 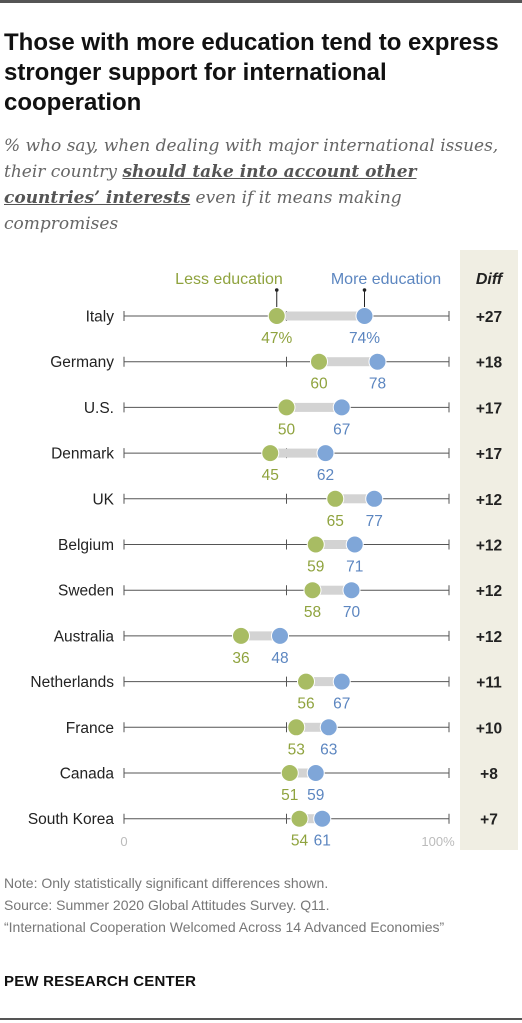 I want to click on legend-pointer-dot-more, so click(x=364, y=290).